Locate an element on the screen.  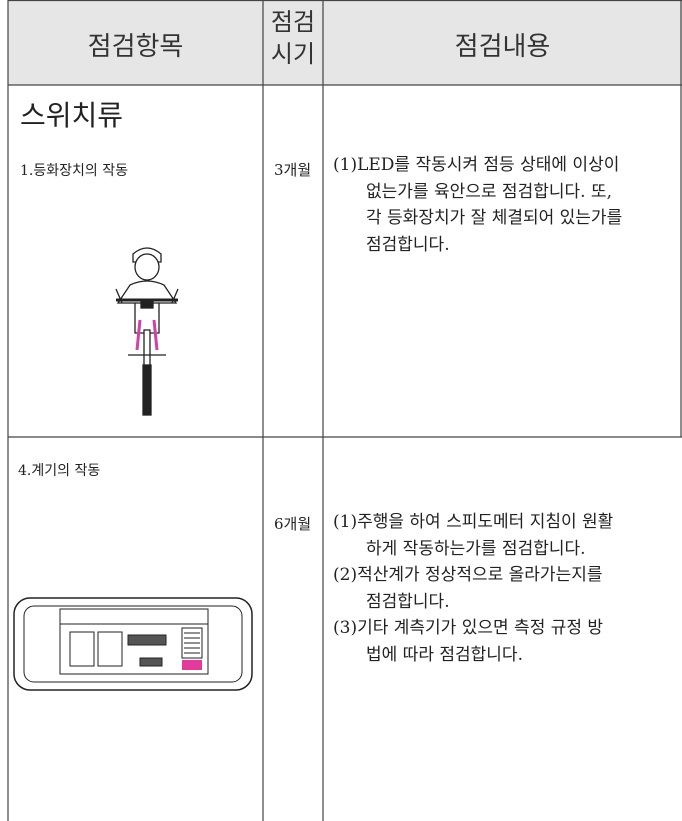
header-period-line: 시기 is located at coordinates (293, 54).